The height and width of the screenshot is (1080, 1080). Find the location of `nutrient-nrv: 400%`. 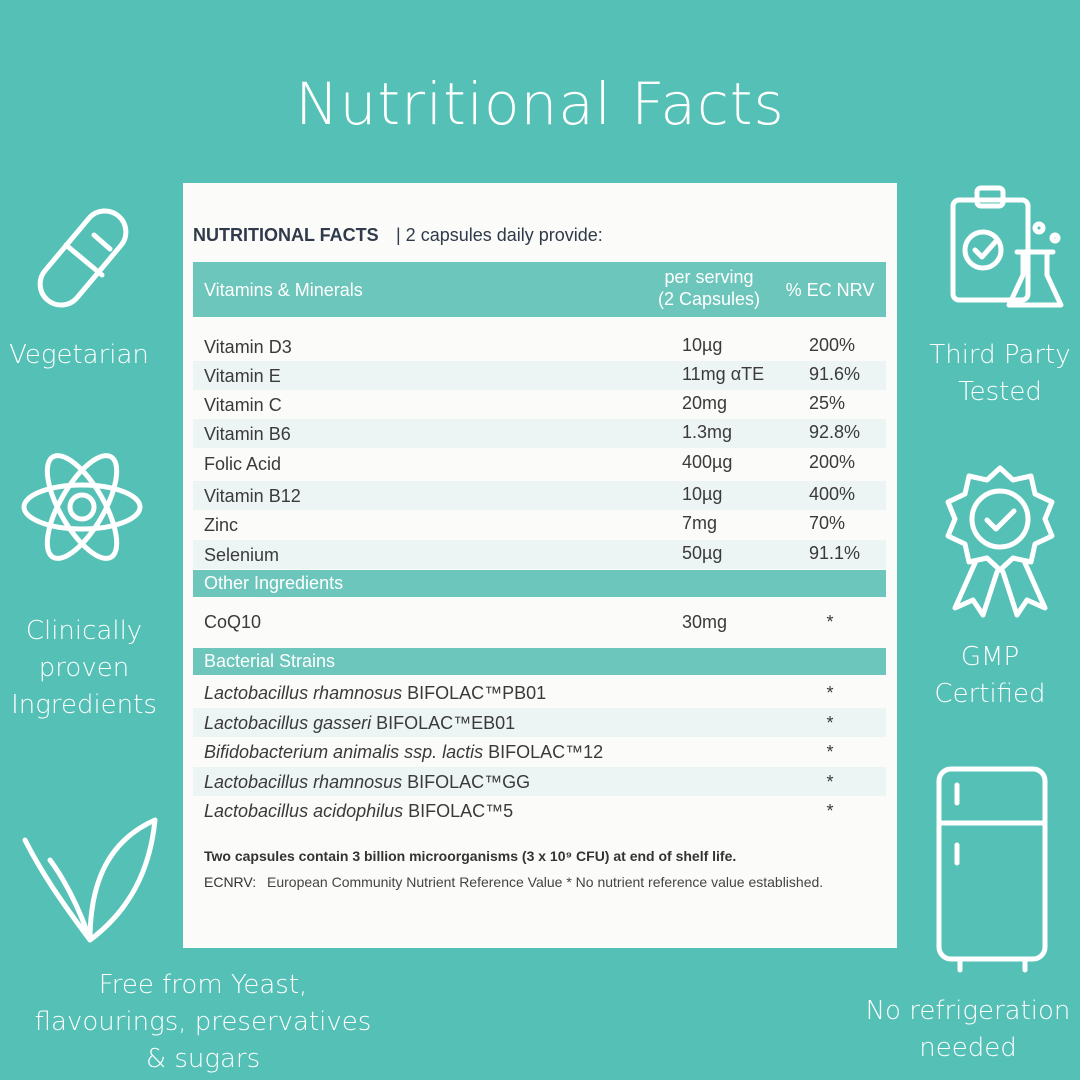

nutrient-nrv: 400% is located at coordinates (832, 494).